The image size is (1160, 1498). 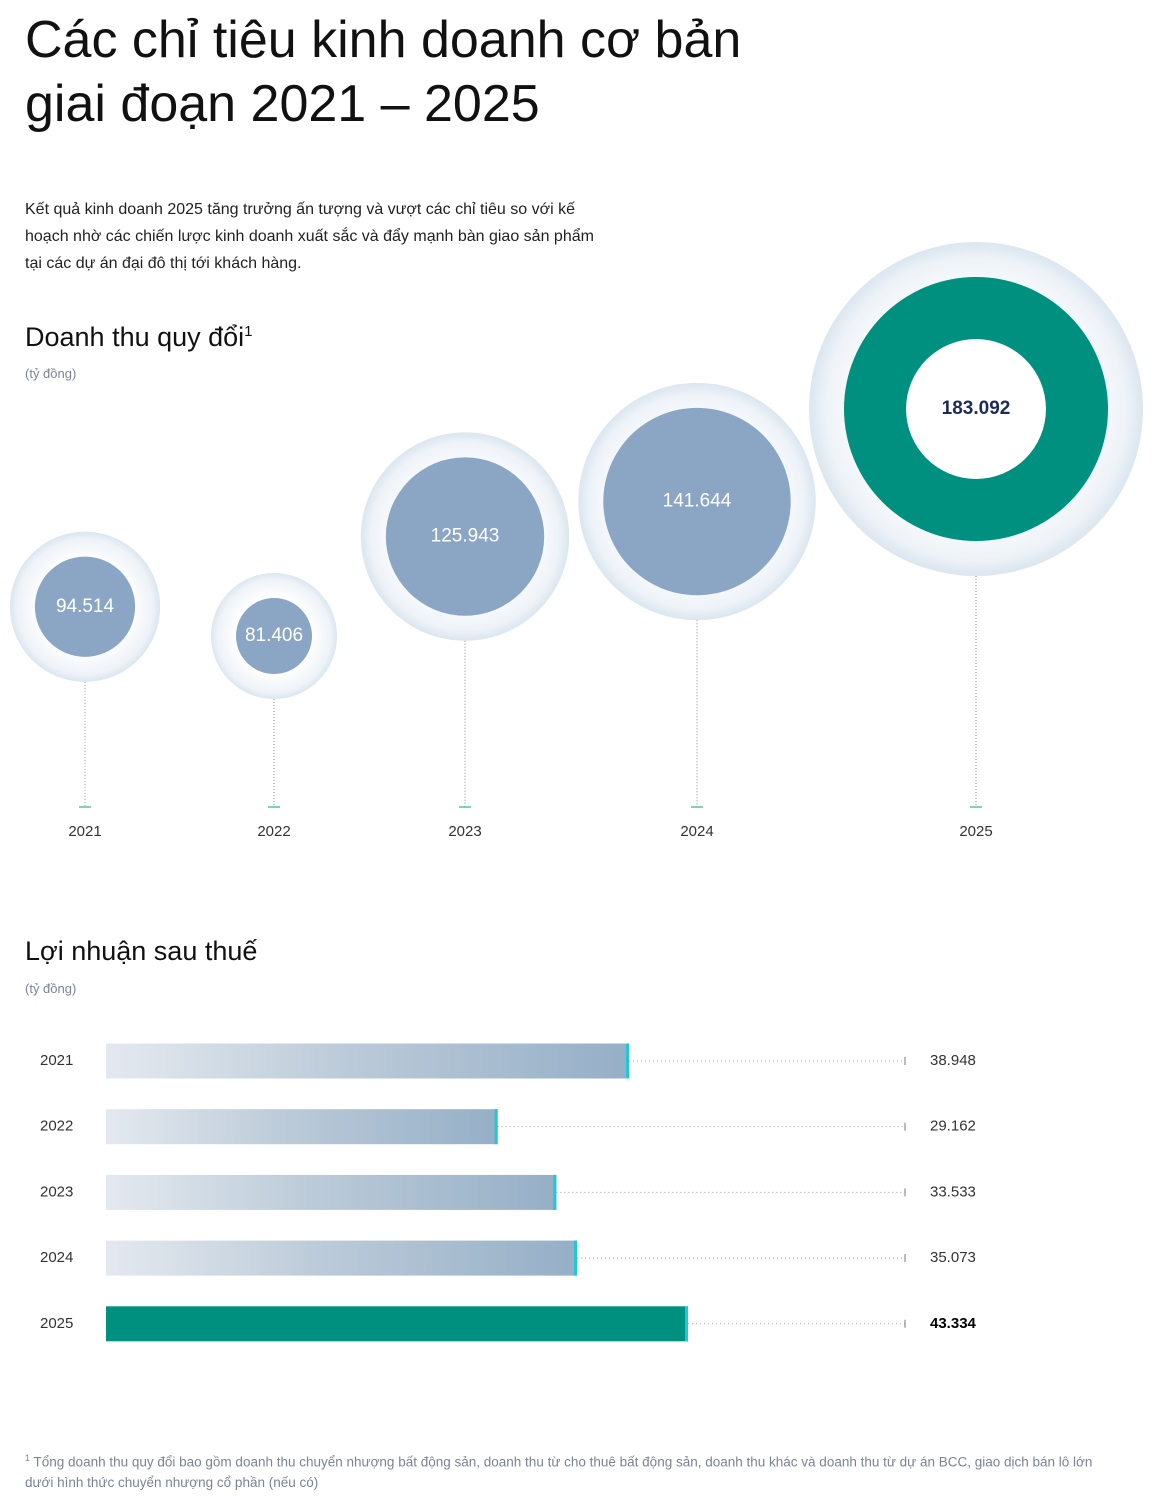 I want to click on value-label: 94.514, so click(x=85, y=606).